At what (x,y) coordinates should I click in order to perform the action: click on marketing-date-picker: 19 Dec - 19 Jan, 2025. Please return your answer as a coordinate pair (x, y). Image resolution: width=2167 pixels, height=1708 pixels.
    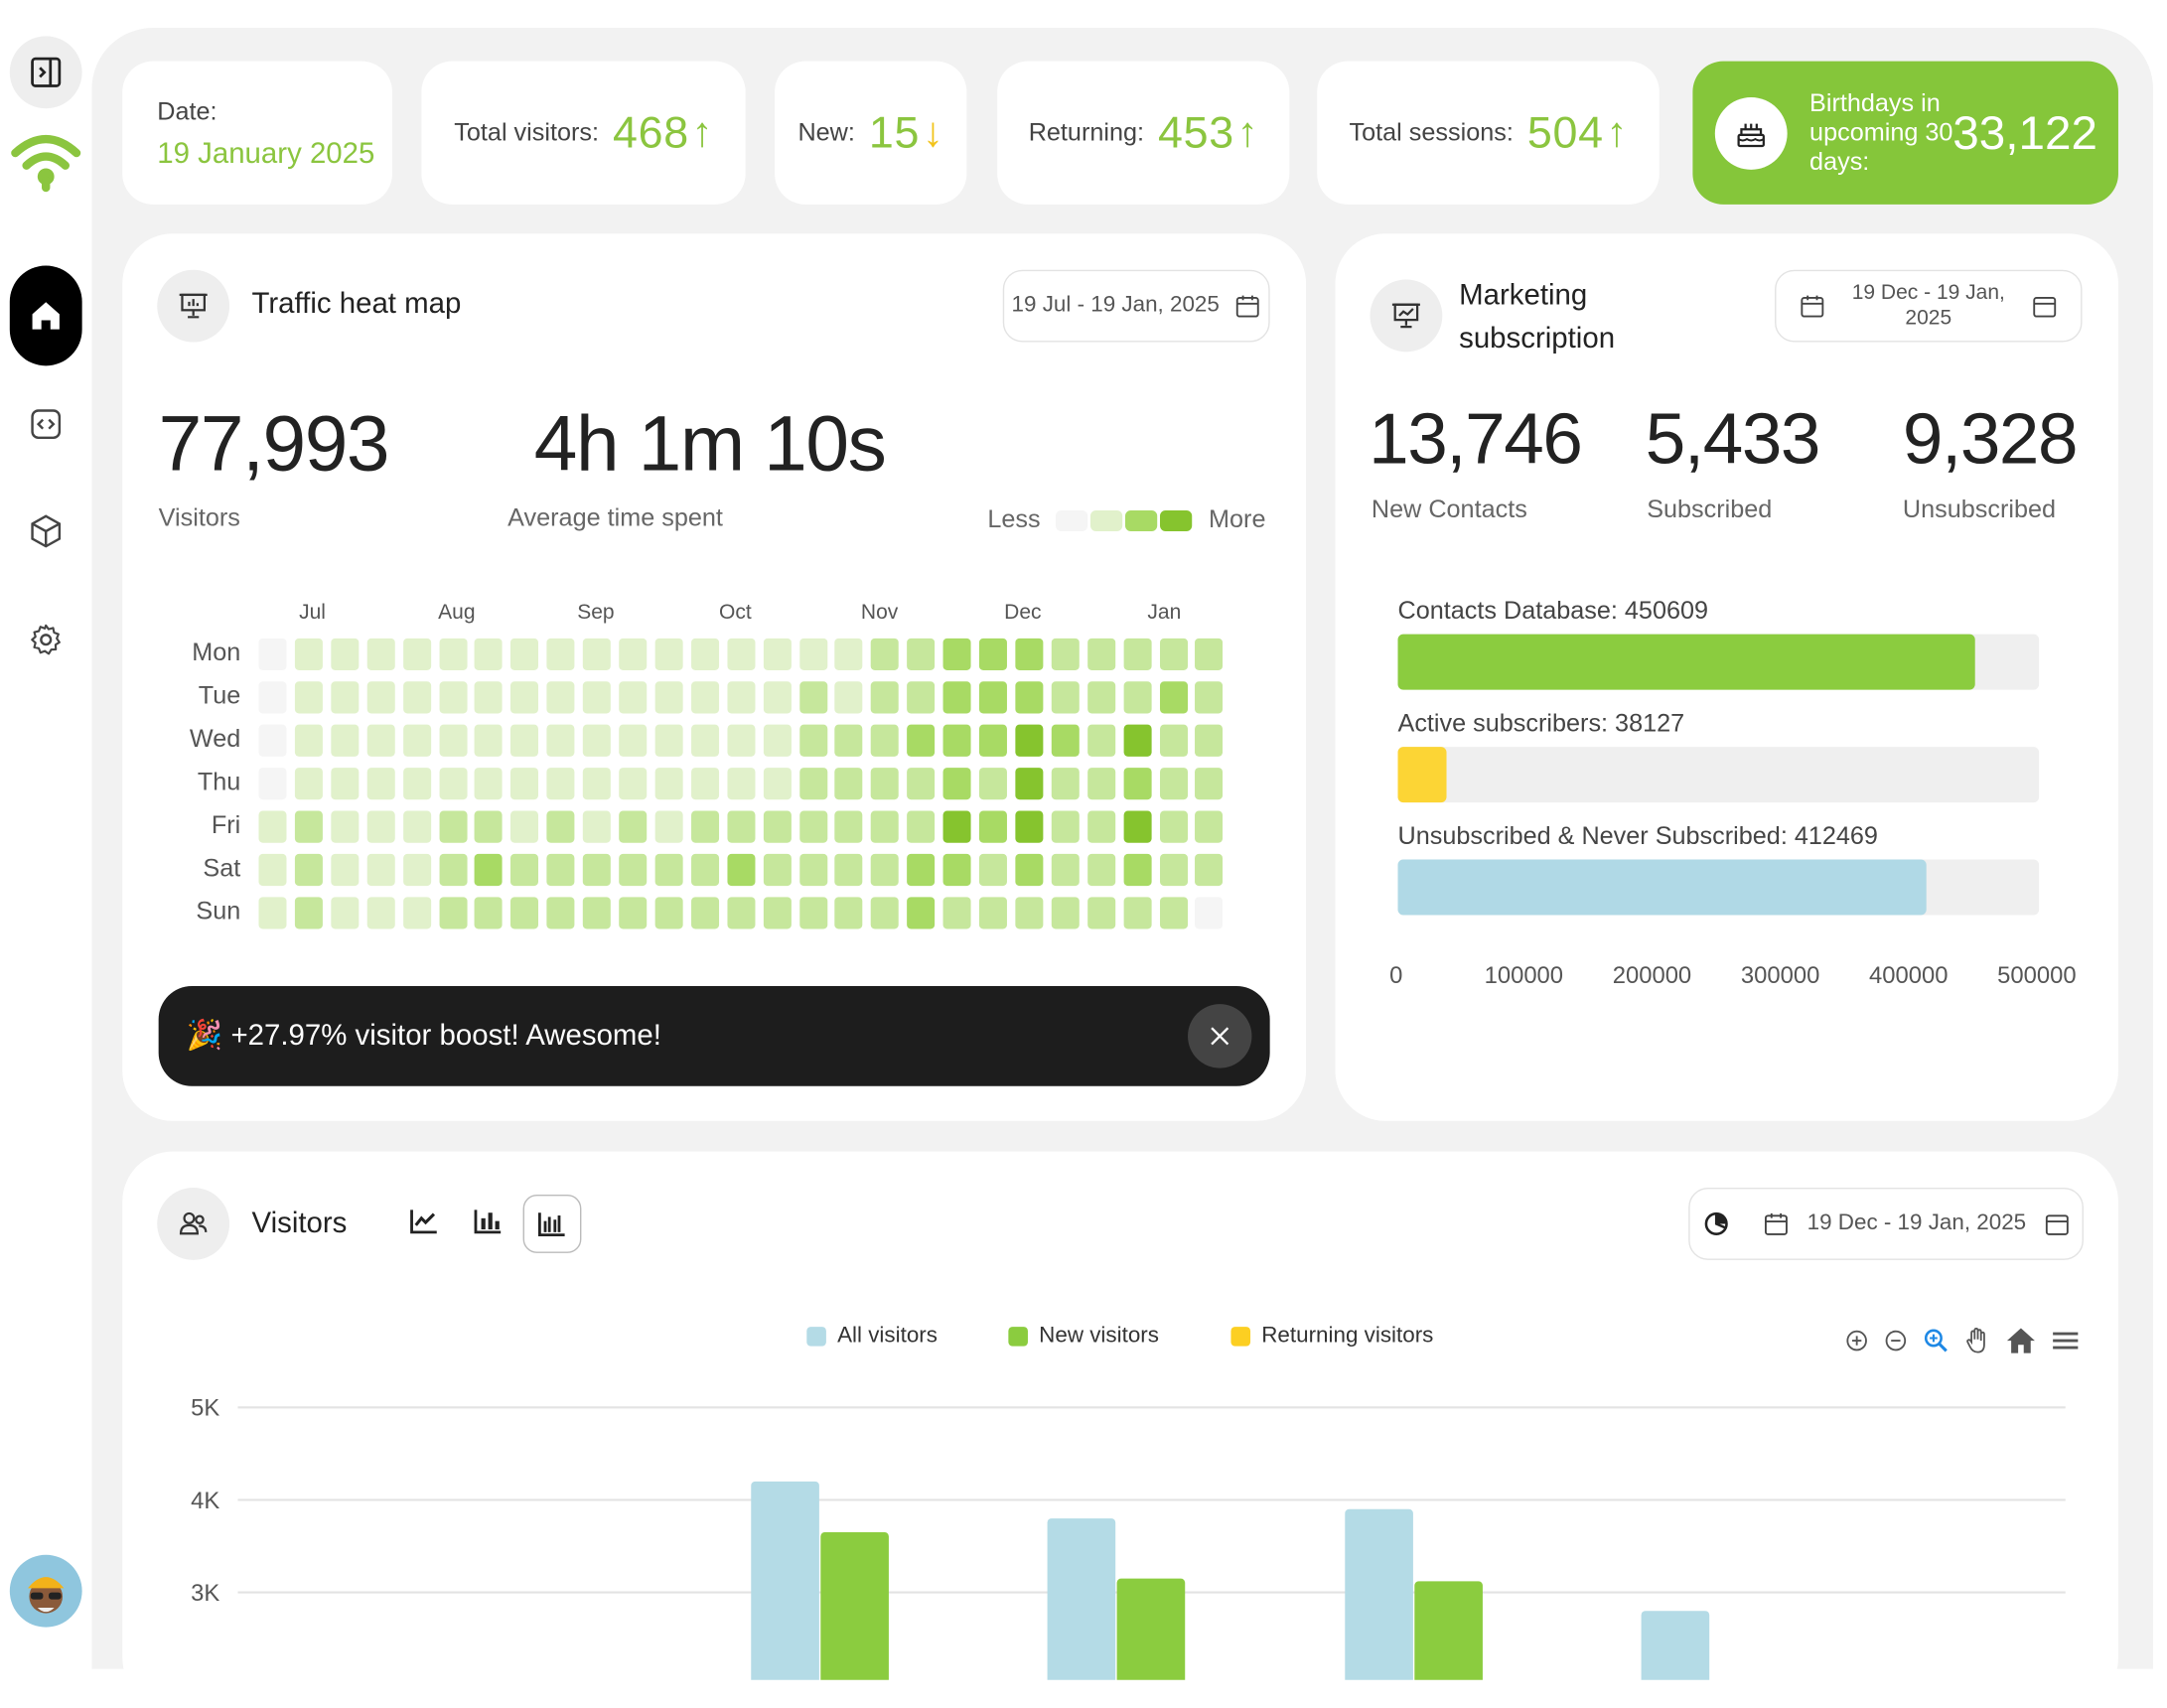
    Looking at the image, I should click on (1929, 306).